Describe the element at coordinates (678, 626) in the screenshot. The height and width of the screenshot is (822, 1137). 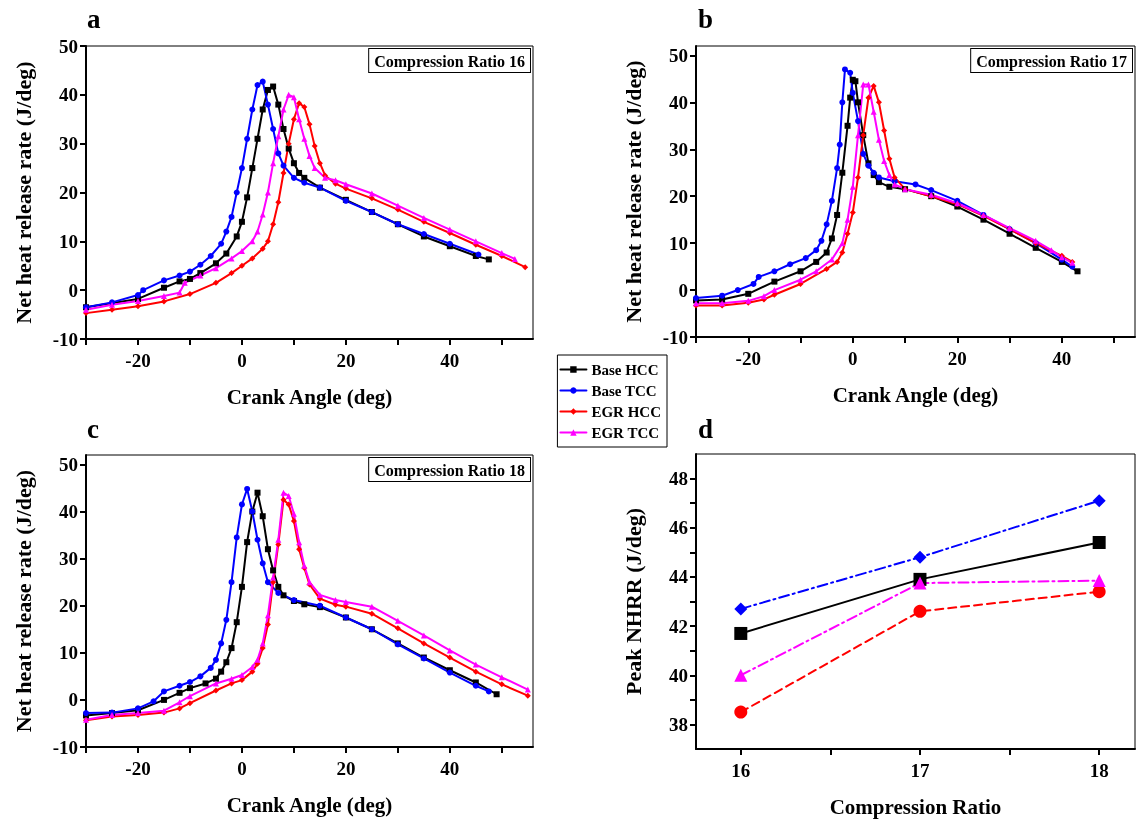
I see `y-tick-label: 42` at that location.